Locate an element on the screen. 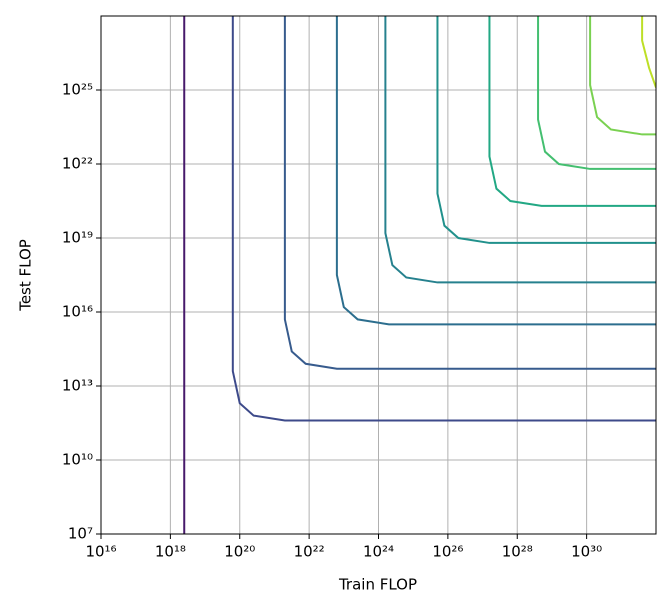 The height and width of the screenshot is (605, 670). x-tick-label: 10¹⁸ is located at coordinates (170, 552).